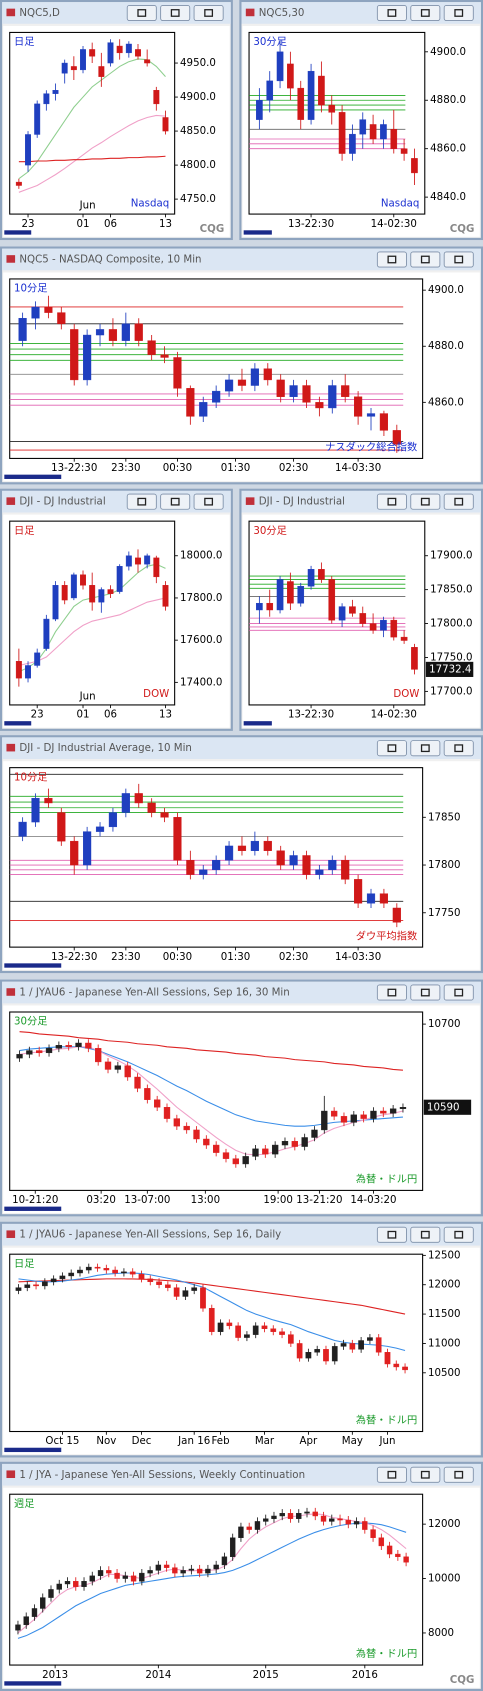 This screenshot has width=483, height=1691. What do you see at coordinates (236, 957) in the screenshot?
I see `x-tick-label: 01:30` at bounding box center [236, 957].